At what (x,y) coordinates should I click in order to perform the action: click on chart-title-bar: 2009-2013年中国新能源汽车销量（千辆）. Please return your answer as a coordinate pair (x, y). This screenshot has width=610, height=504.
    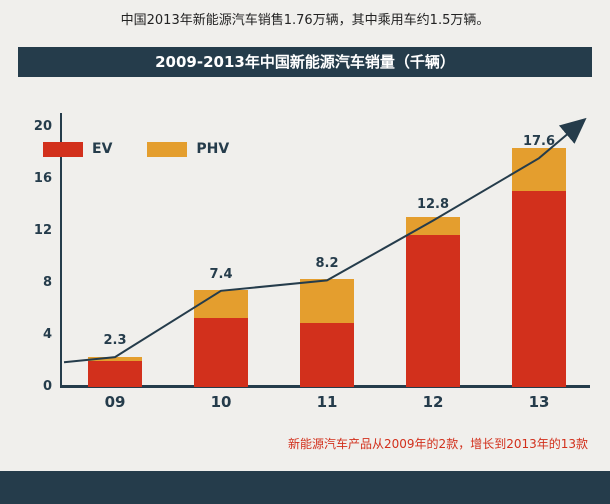
    Looking at the image, I should click on (305, 62).